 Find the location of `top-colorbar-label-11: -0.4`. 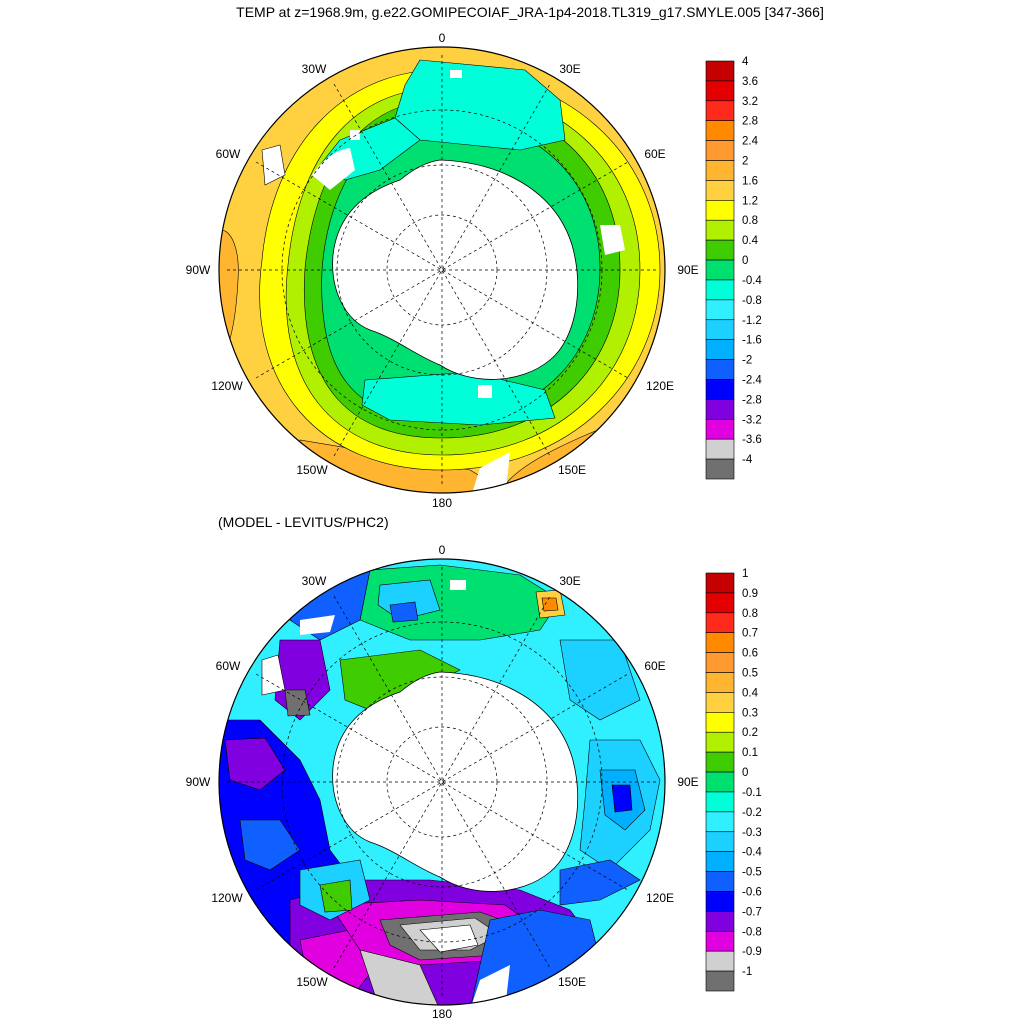

top-colorbar-label-11: -0.4 is located at coordinates (752, 281).